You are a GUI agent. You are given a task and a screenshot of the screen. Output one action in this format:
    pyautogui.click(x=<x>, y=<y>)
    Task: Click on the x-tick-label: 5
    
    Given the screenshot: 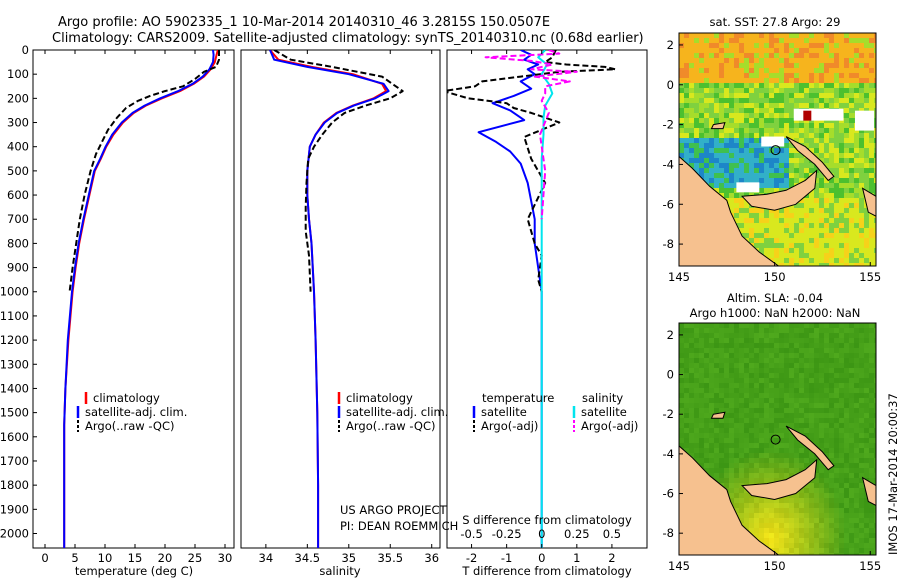 What is the action you would take?
    pyautogui.click(x=74, y=558)
    